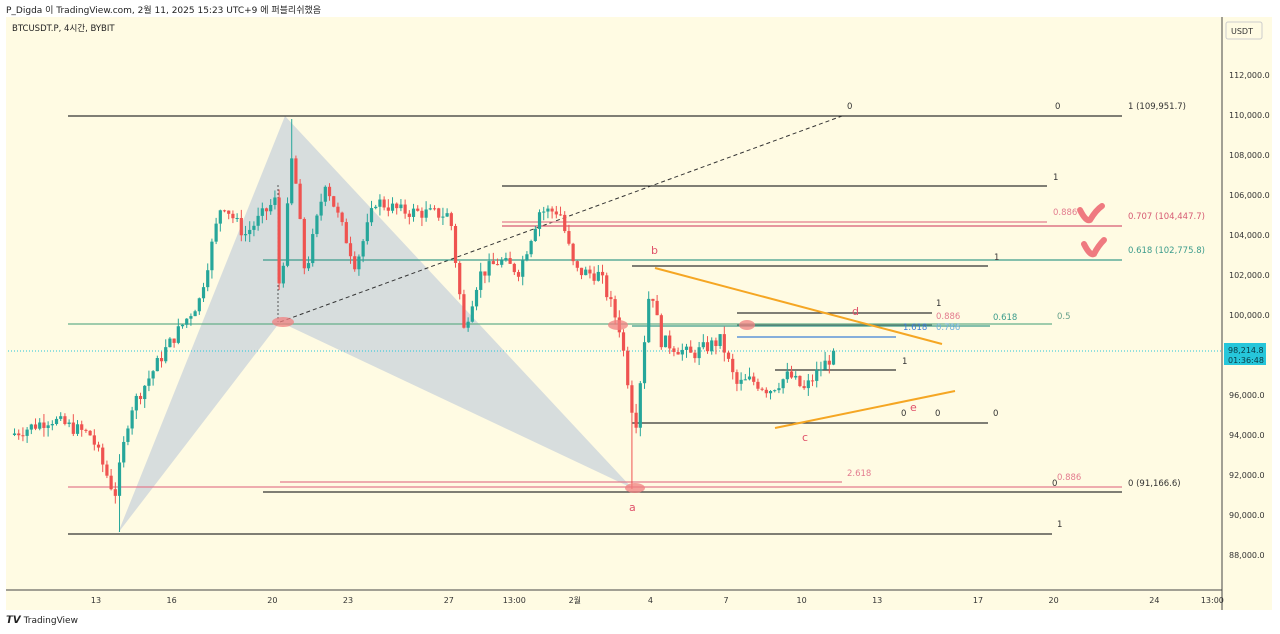 The image size is (1280, 634). I want to click on price-tick-label: 106,000.0, so click(1249, 195).